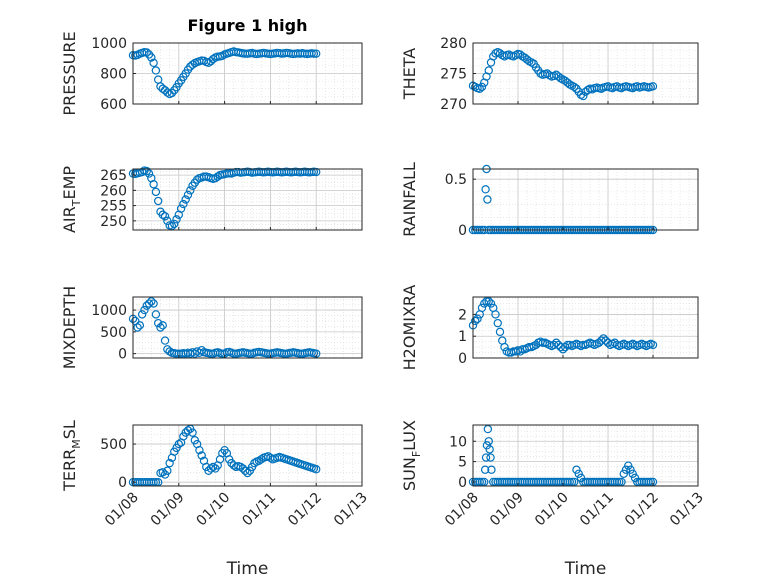 This screenshot has height=583, width=778. Describe the element at coordinates (113, 105) in the screenshot. I see `y-tick-label: 600` at that location.